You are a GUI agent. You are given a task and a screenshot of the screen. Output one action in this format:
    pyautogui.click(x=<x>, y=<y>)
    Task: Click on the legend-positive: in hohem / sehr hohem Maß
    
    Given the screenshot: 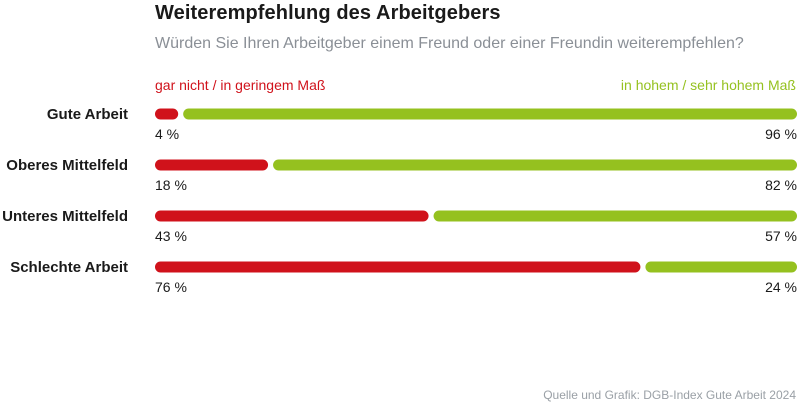 What is the action you would take?
    pyautogui.click(x=708, y=85)
    